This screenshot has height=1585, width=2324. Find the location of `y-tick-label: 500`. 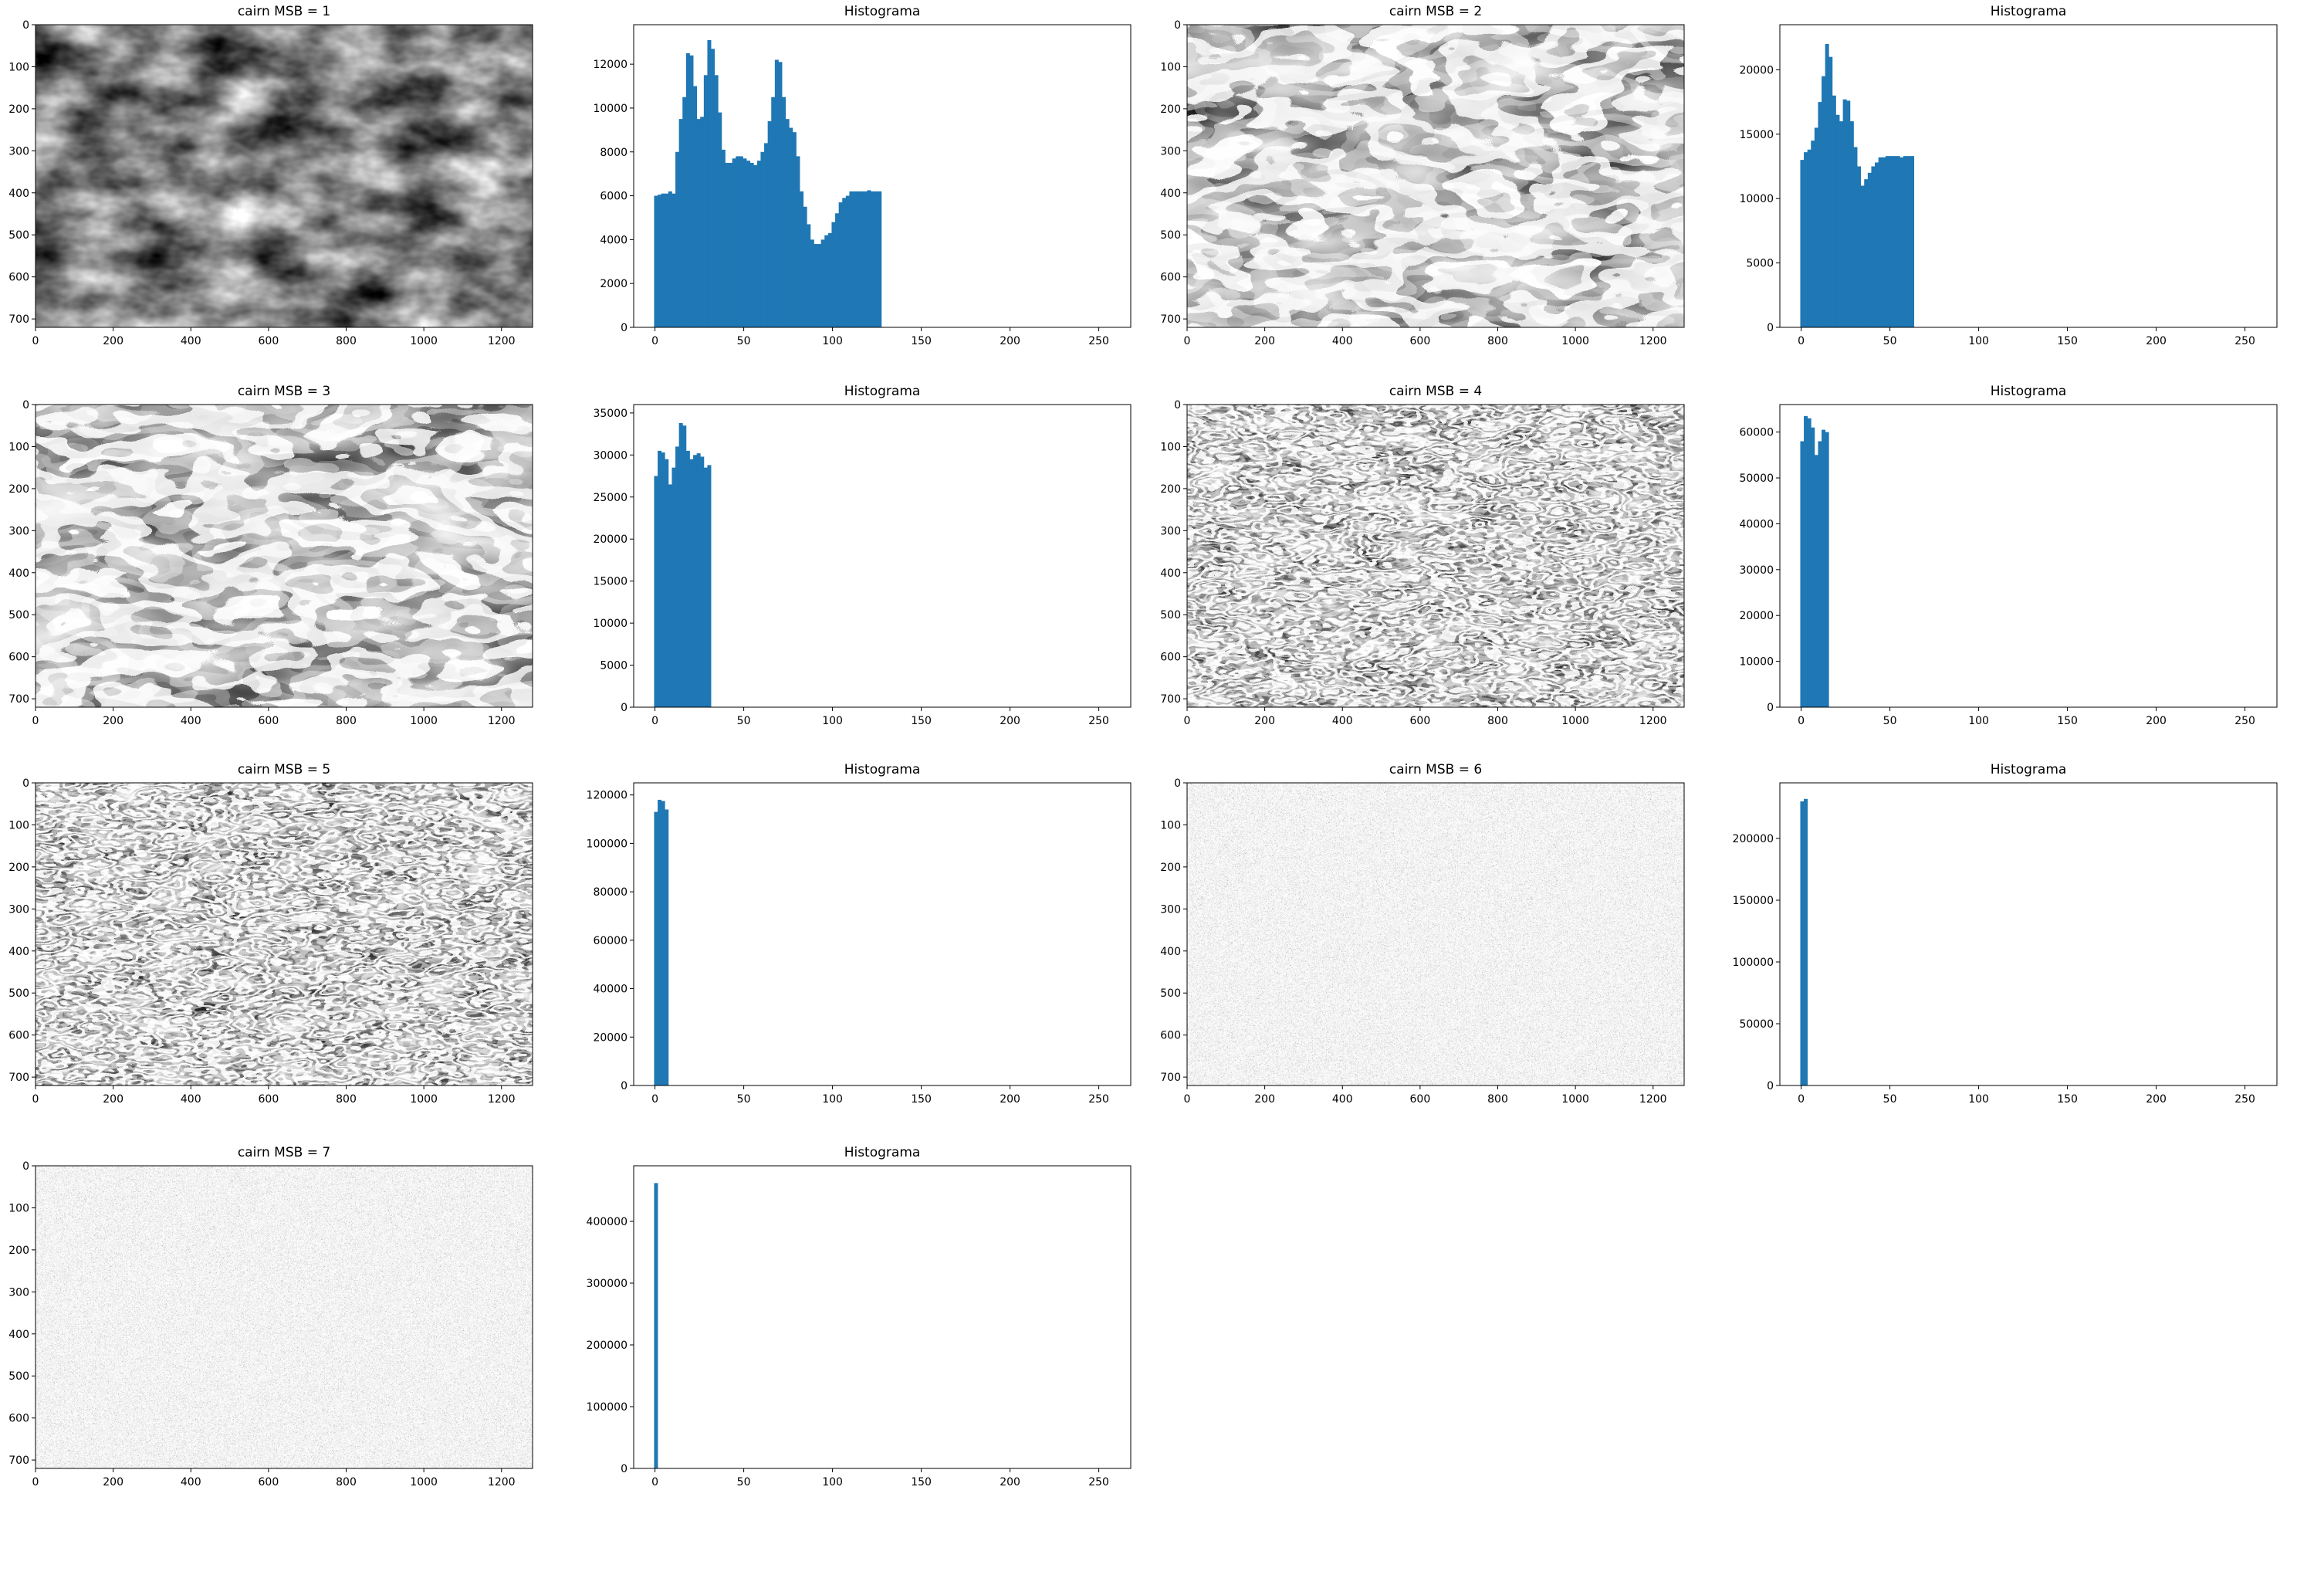

y-tick-label: 500 is located at coordinates (18, 1376).